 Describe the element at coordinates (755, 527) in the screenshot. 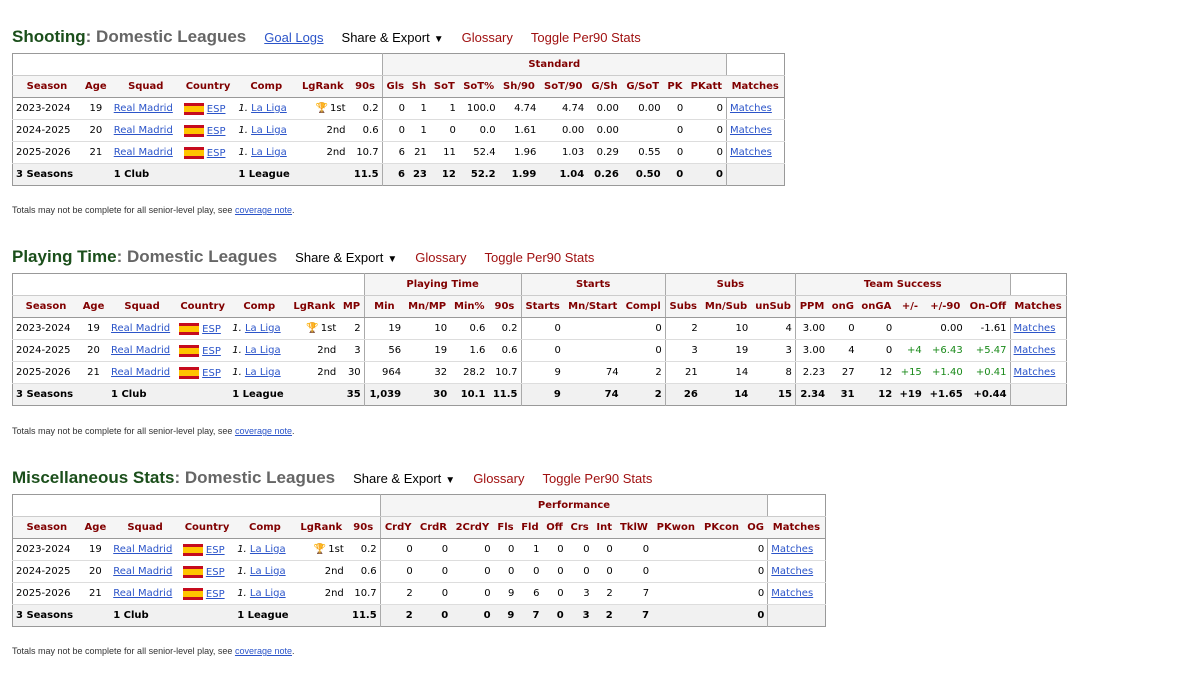

I see `col-header-og: OG` at that location.